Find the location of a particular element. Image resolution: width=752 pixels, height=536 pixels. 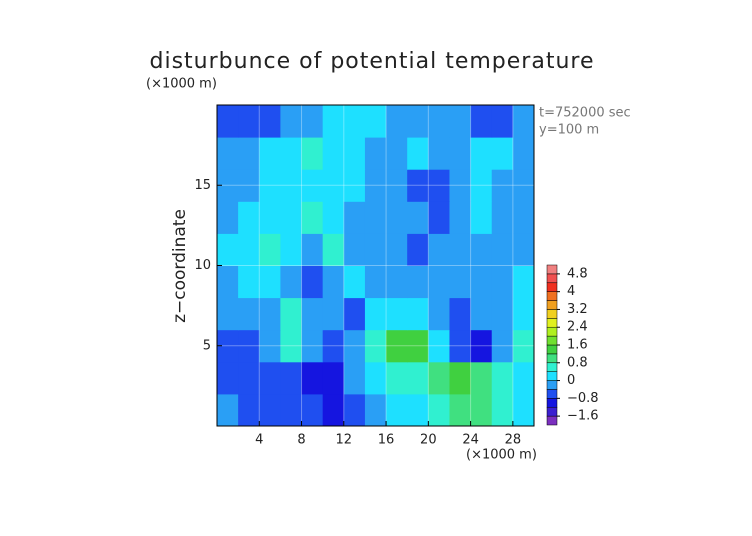

chart-title: disturbunce of potential temperature is located at coordinates (372, 61).